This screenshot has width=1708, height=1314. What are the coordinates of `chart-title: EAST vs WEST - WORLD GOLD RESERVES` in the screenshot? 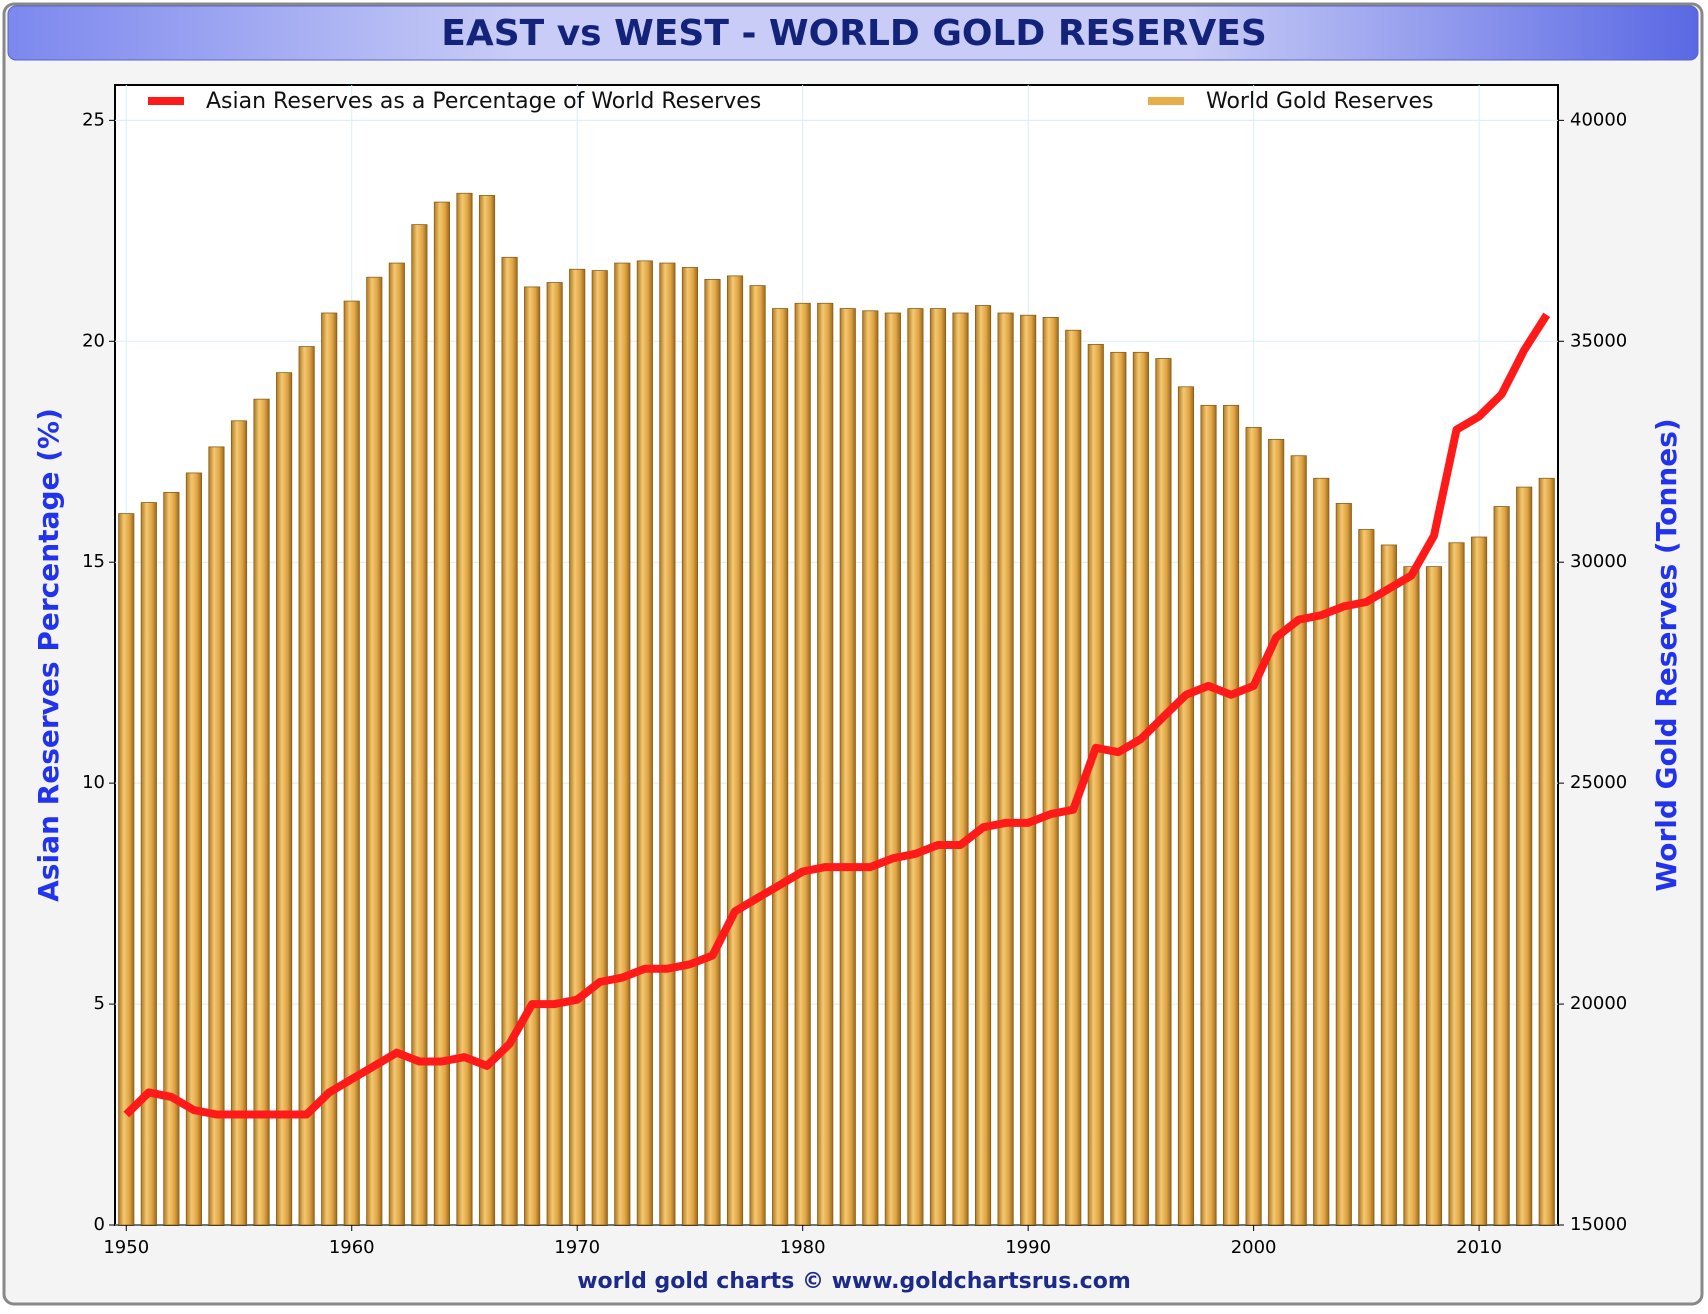 It's located at (854, 33).